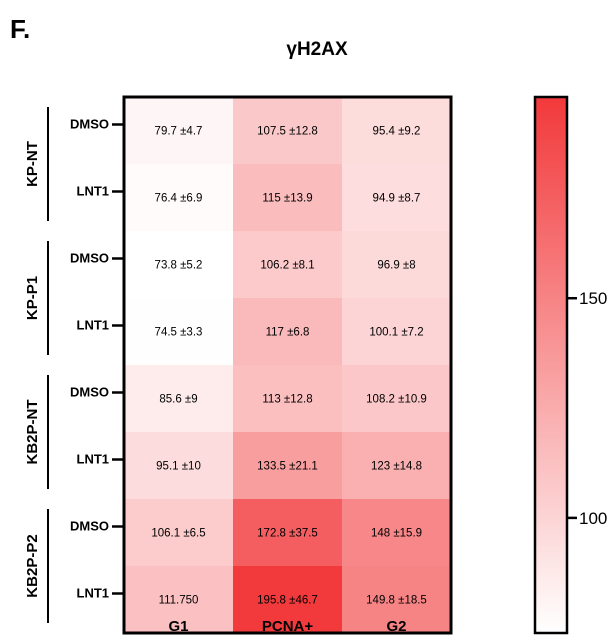 This screenshot has width=615, height=638. Describe the element at coordinates (32, 431) in the screenshot. I see `group-label: KB2P-NT` at that location.